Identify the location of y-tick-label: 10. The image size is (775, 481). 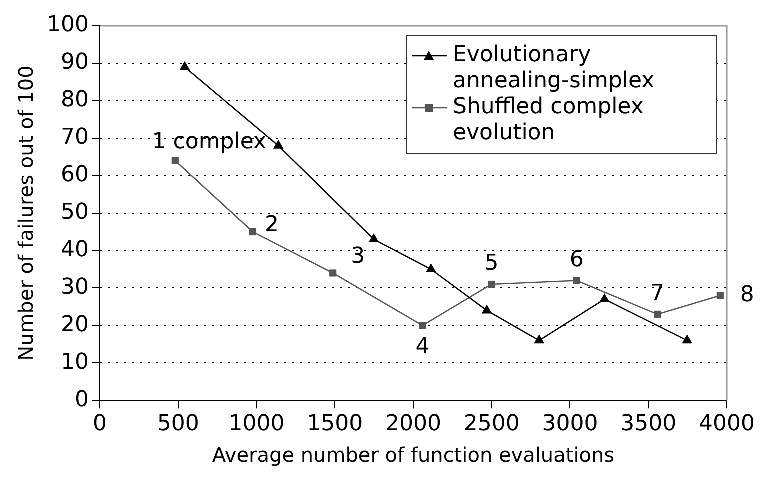
(74, 362).